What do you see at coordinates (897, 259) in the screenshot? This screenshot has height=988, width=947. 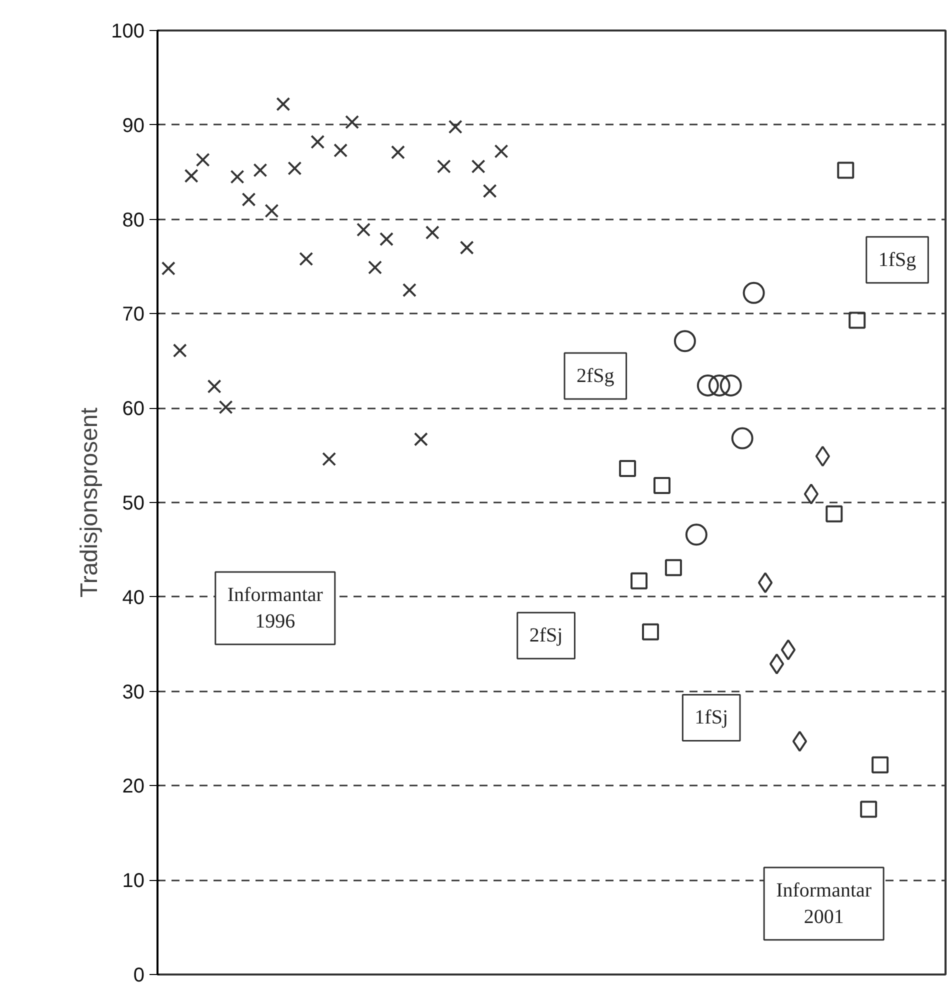 I see `annotation: 1fSg` at bounding box center [897, 259].